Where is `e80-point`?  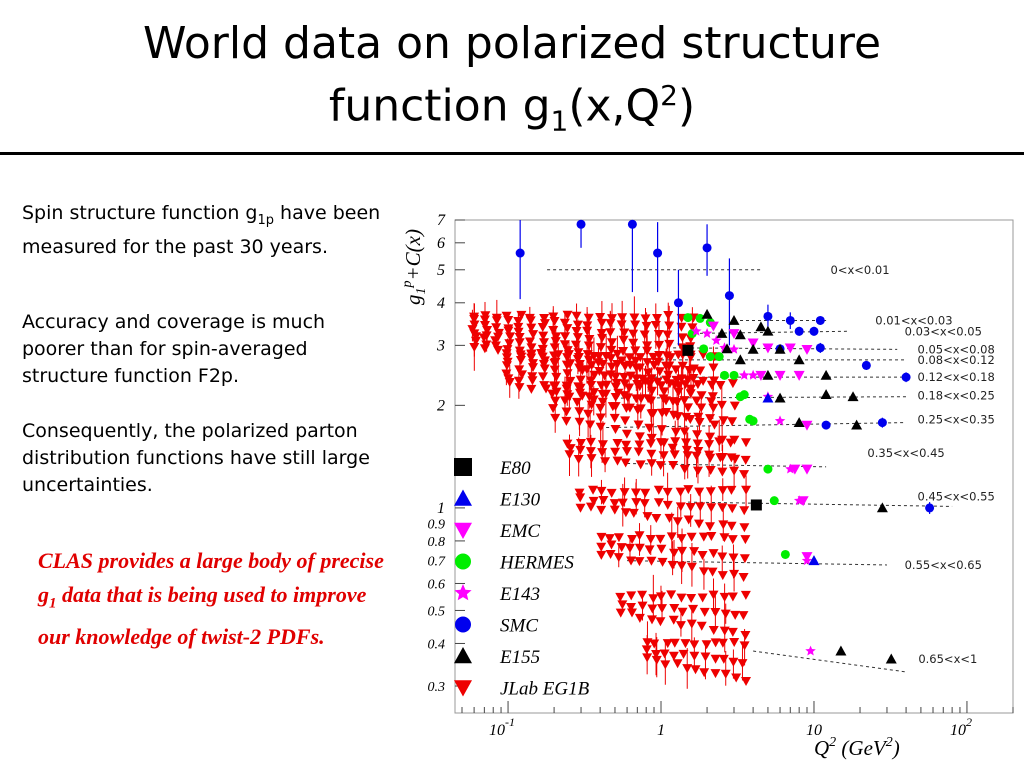 e80-point is located at coordinates (688, 350).